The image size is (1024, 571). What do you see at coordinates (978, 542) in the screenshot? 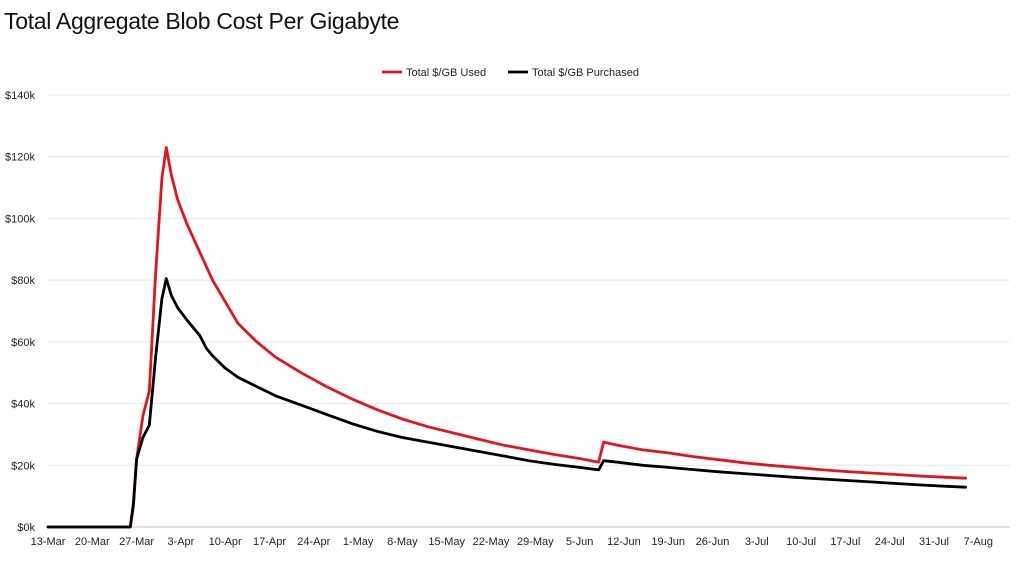
I see `x-tick-label: 7-Aug` at bounding box center [978, 542].